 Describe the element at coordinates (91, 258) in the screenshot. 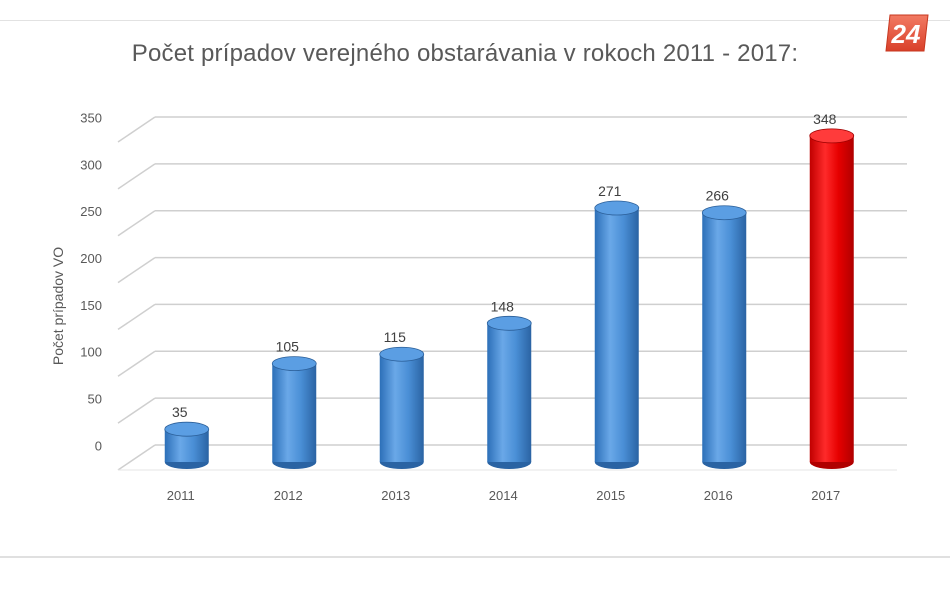

I see `y-tick-label: 200` at that location.